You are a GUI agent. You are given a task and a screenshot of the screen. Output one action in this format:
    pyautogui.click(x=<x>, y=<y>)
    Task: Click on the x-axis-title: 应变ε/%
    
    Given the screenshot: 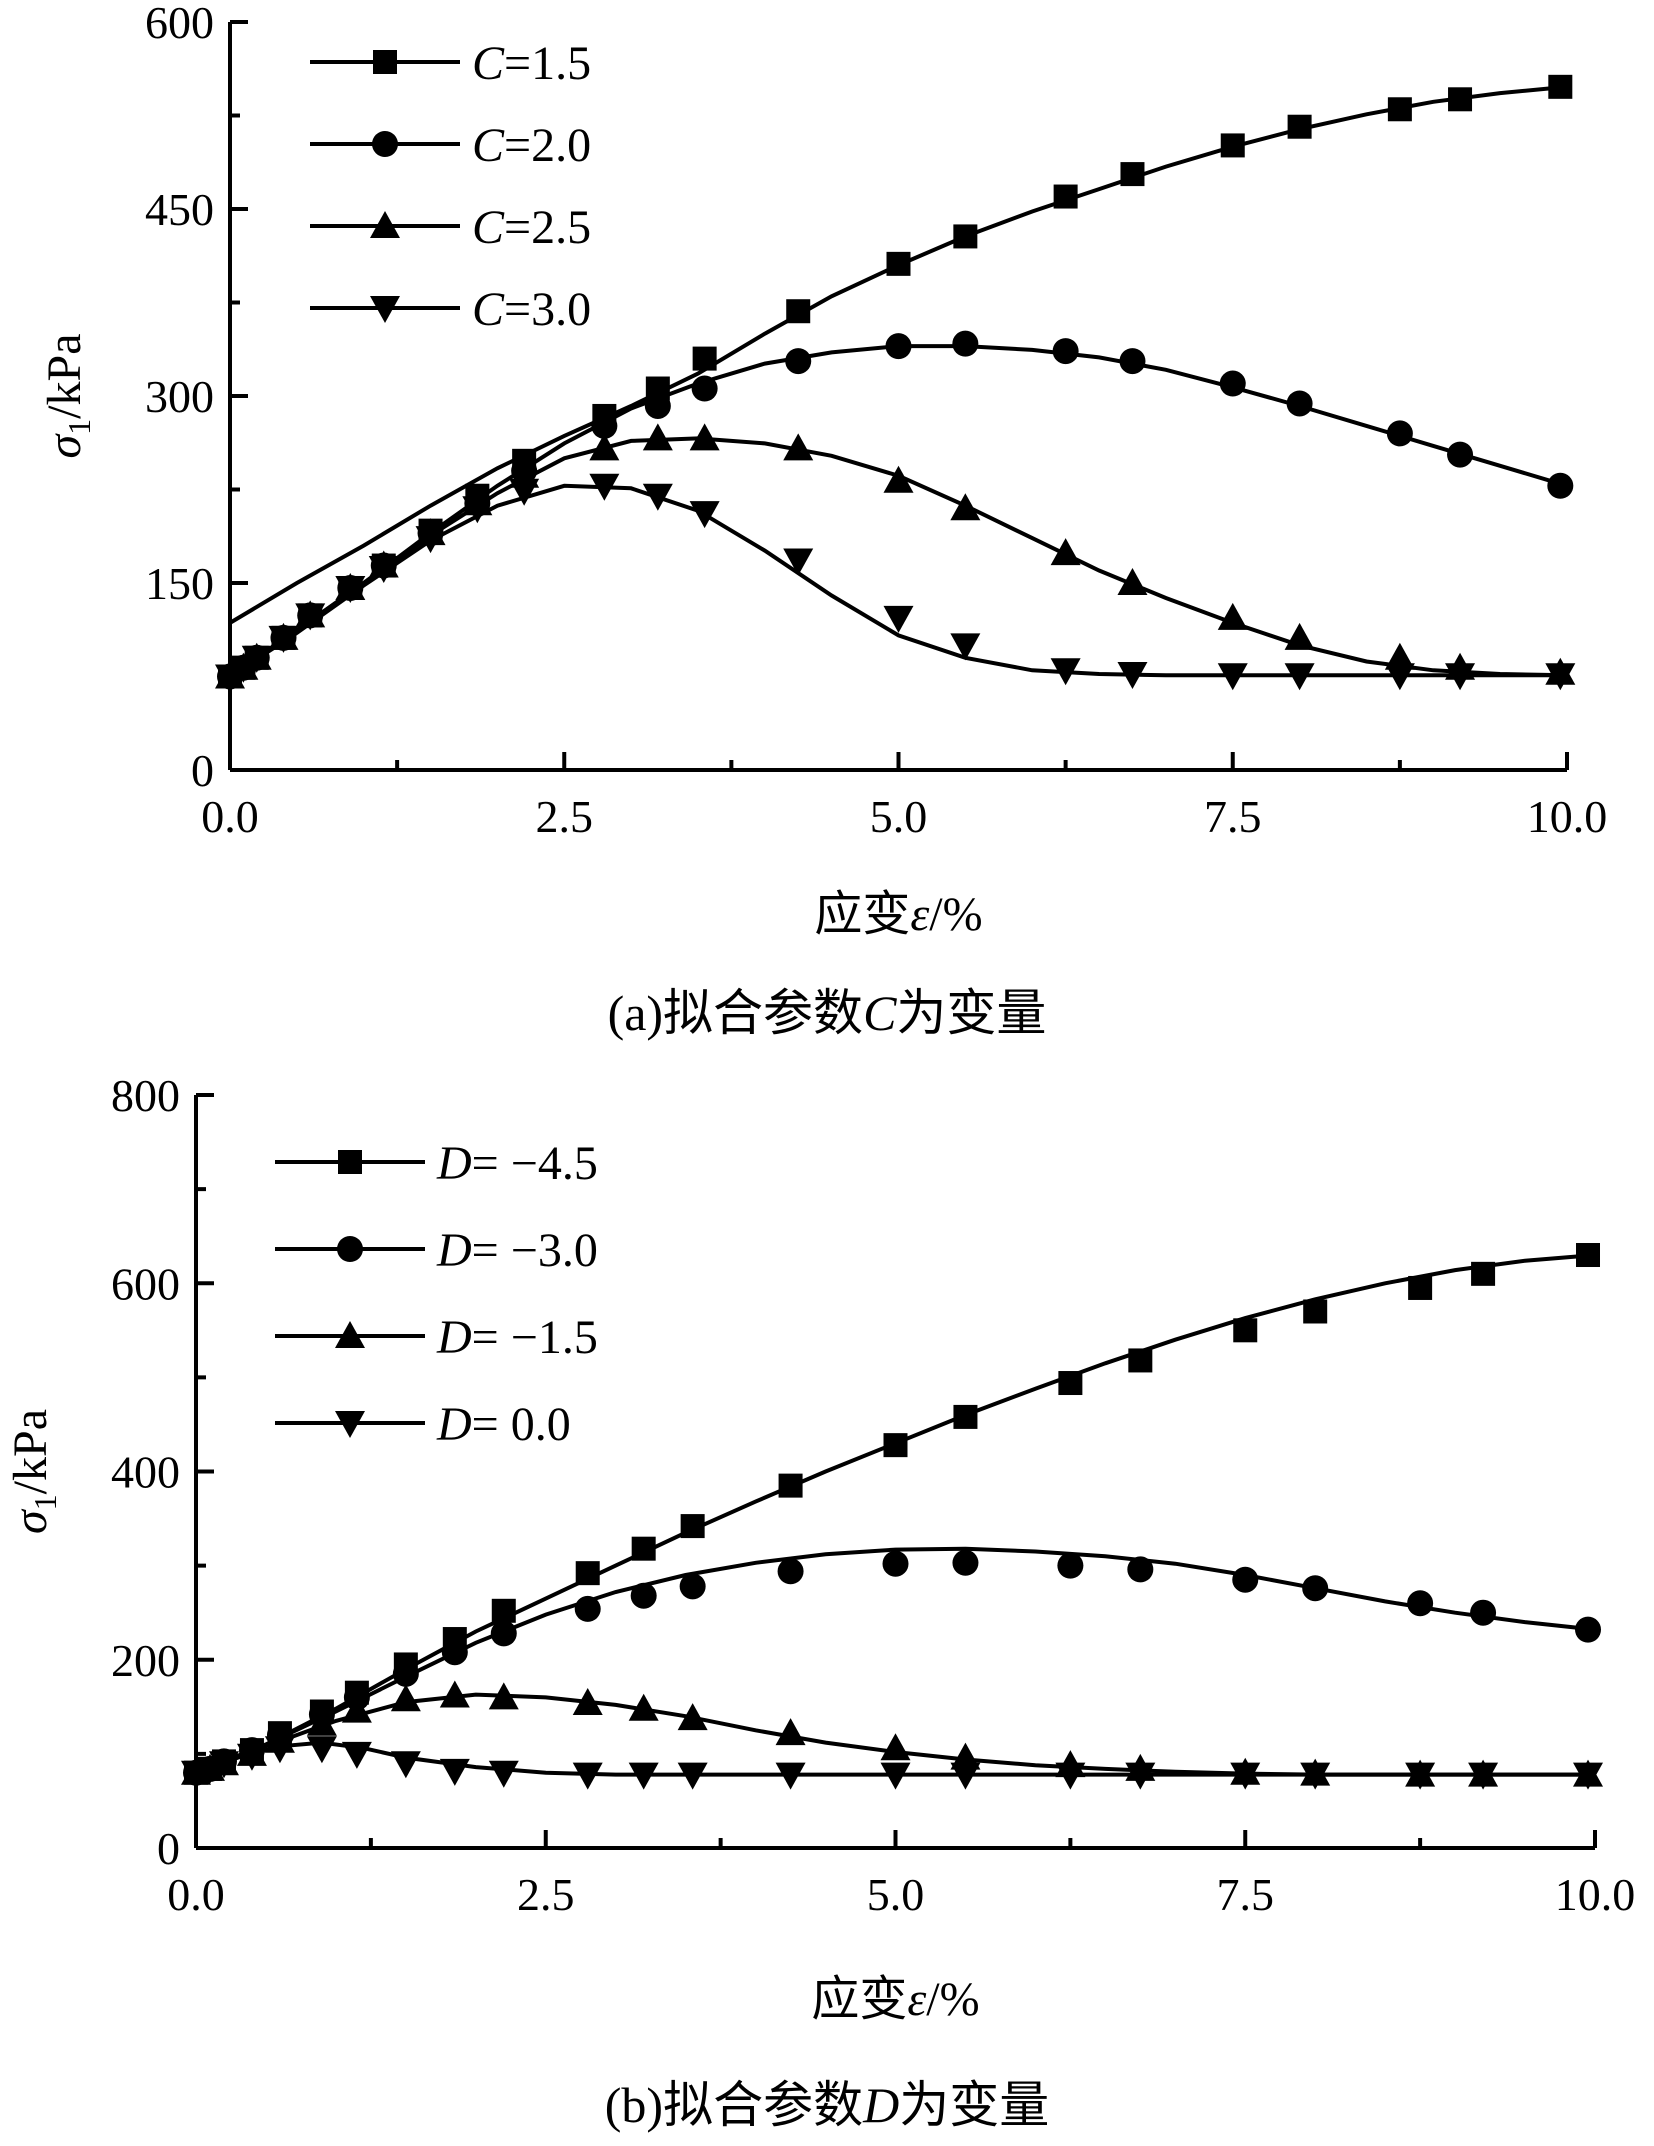 What is the action you would take?
    pyautogui.click(x=895, y=1999)
    